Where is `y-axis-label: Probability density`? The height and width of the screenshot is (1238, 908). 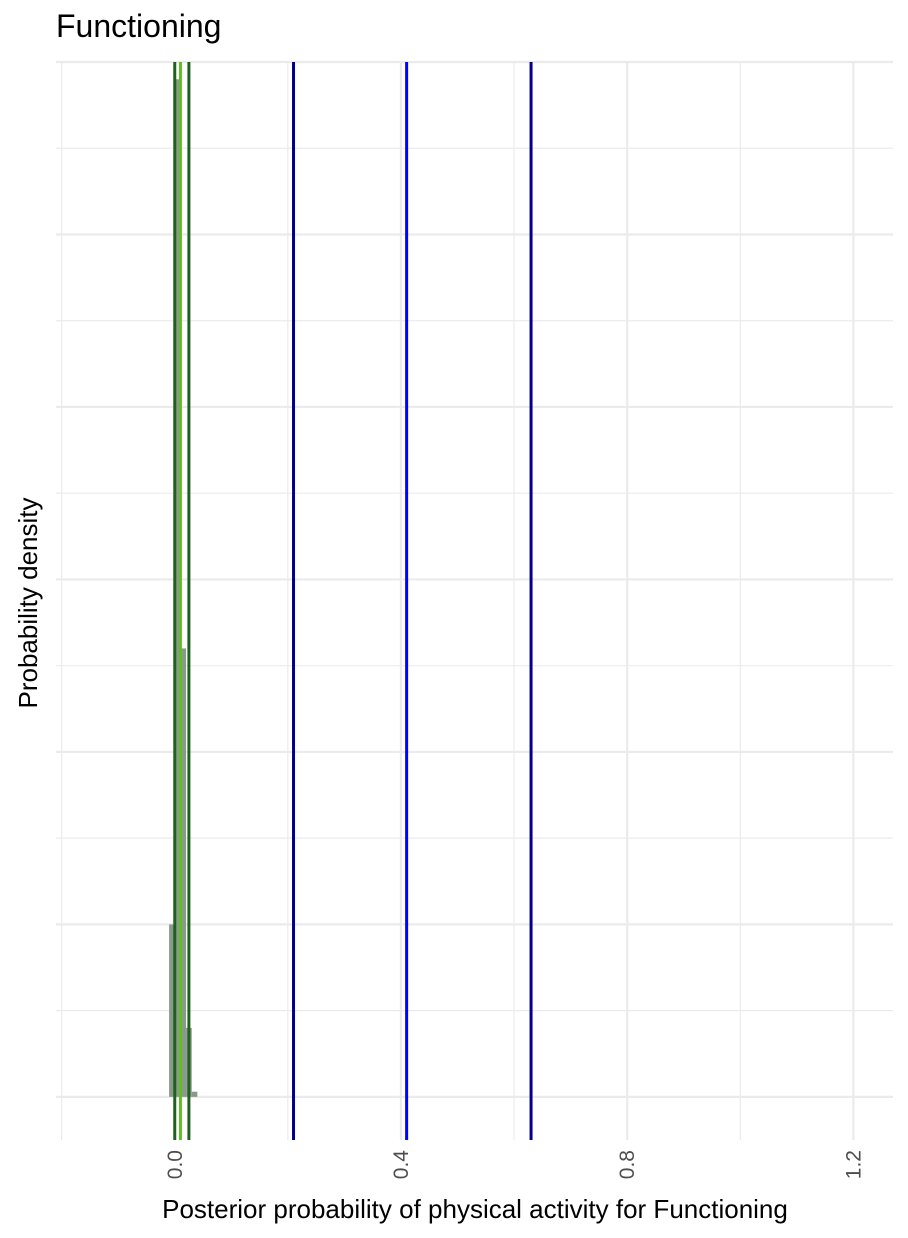 y-axis-label: Probability density is located at coordinates (28, 603).